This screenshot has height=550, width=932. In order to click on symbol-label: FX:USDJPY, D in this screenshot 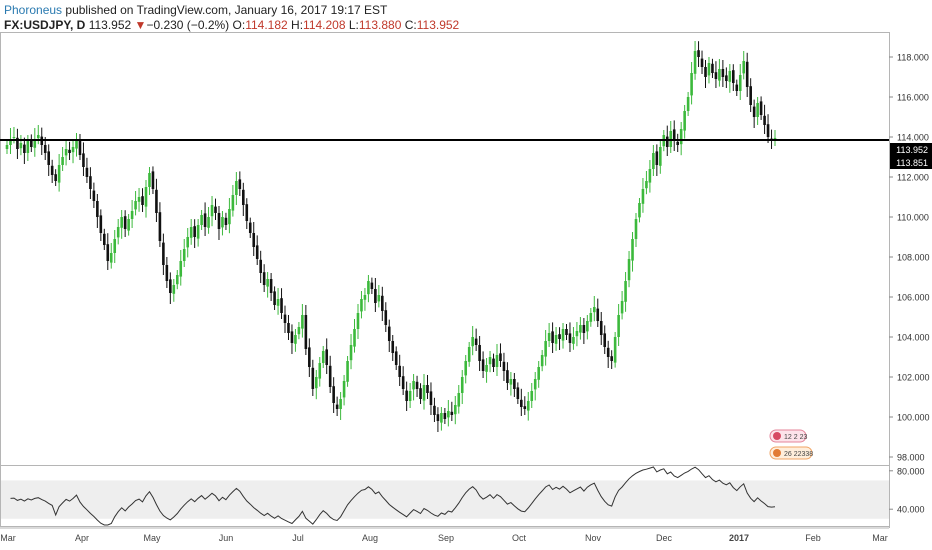, I will do `click(45, 25)`.